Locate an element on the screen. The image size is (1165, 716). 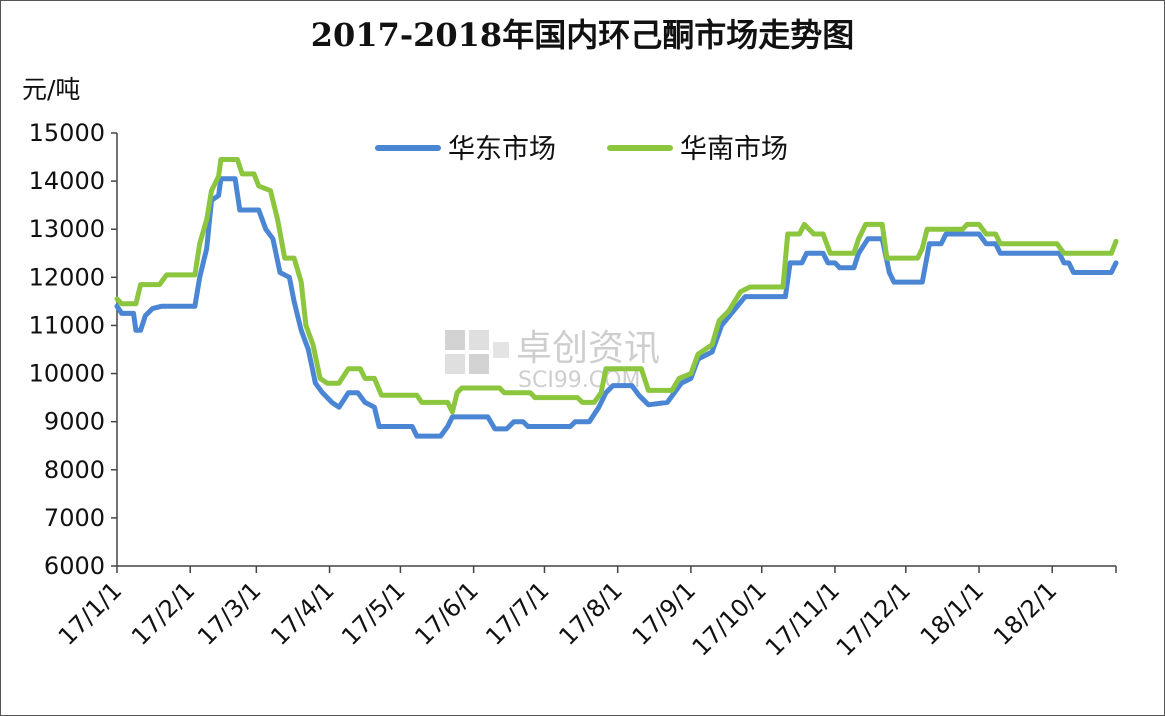
x-tick-label: 17/1/1 is located at coordinates (90, 613).